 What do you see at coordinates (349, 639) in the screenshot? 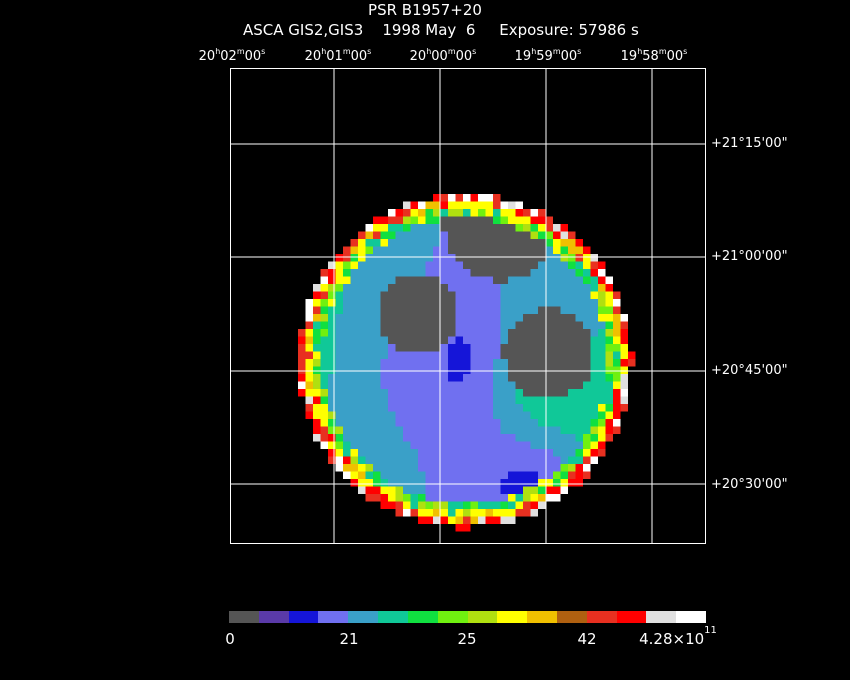
I see `colorbar-label: 21` at bounding box center [349, 639].